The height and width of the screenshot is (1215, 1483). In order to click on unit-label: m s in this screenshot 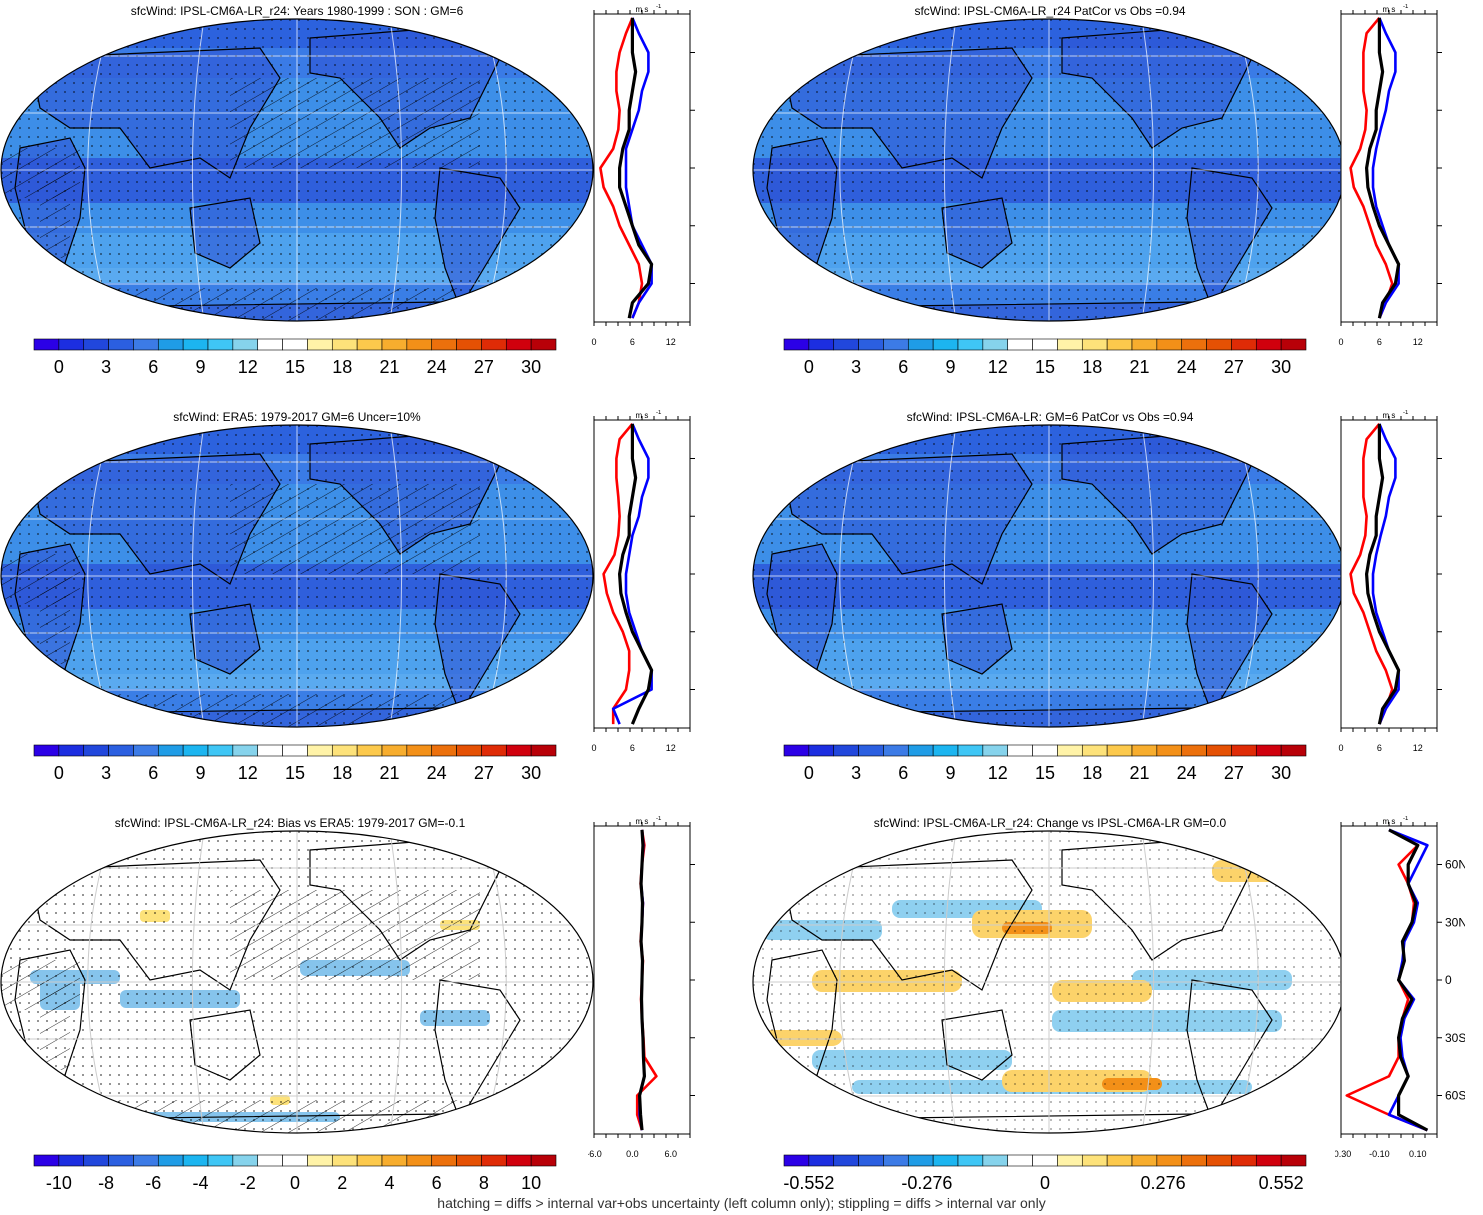, I will do `click(642, 415)`.